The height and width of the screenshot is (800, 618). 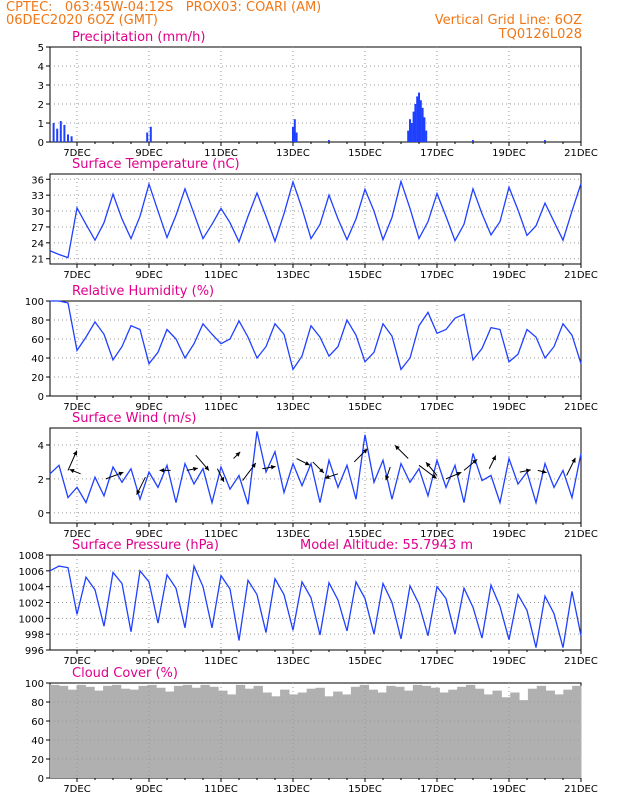 I want to click on panel-title: Surface Temperature (nC), so click(x=156, y=164).